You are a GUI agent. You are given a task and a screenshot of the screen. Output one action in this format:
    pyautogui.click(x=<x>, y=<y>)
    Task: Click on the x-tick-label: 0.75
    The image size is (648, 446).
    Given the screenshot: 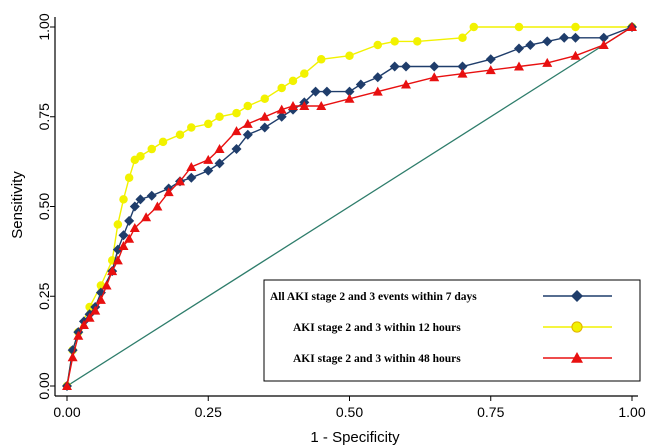 What is the action you would take?
    pyautogui.click(x=490, y=412)
    